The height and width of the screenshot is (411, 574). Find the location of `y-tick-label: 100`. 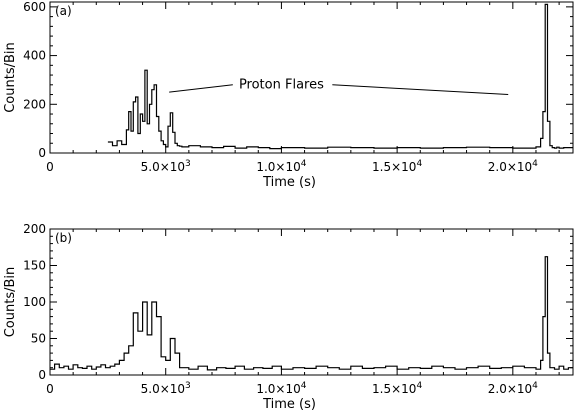

y-tick-label: 100 is located at coordinates (34, 302).